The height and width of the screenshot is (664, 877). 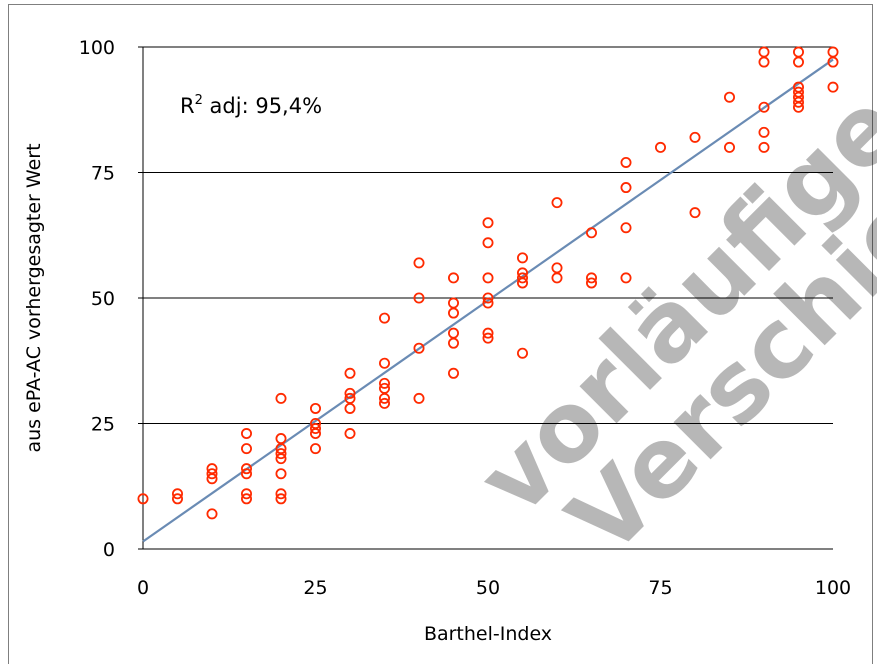 What do you see at coordinates (103, 174) in the screenshot?
I see `y-tick-label: 75` at bounding box center [103, 174].